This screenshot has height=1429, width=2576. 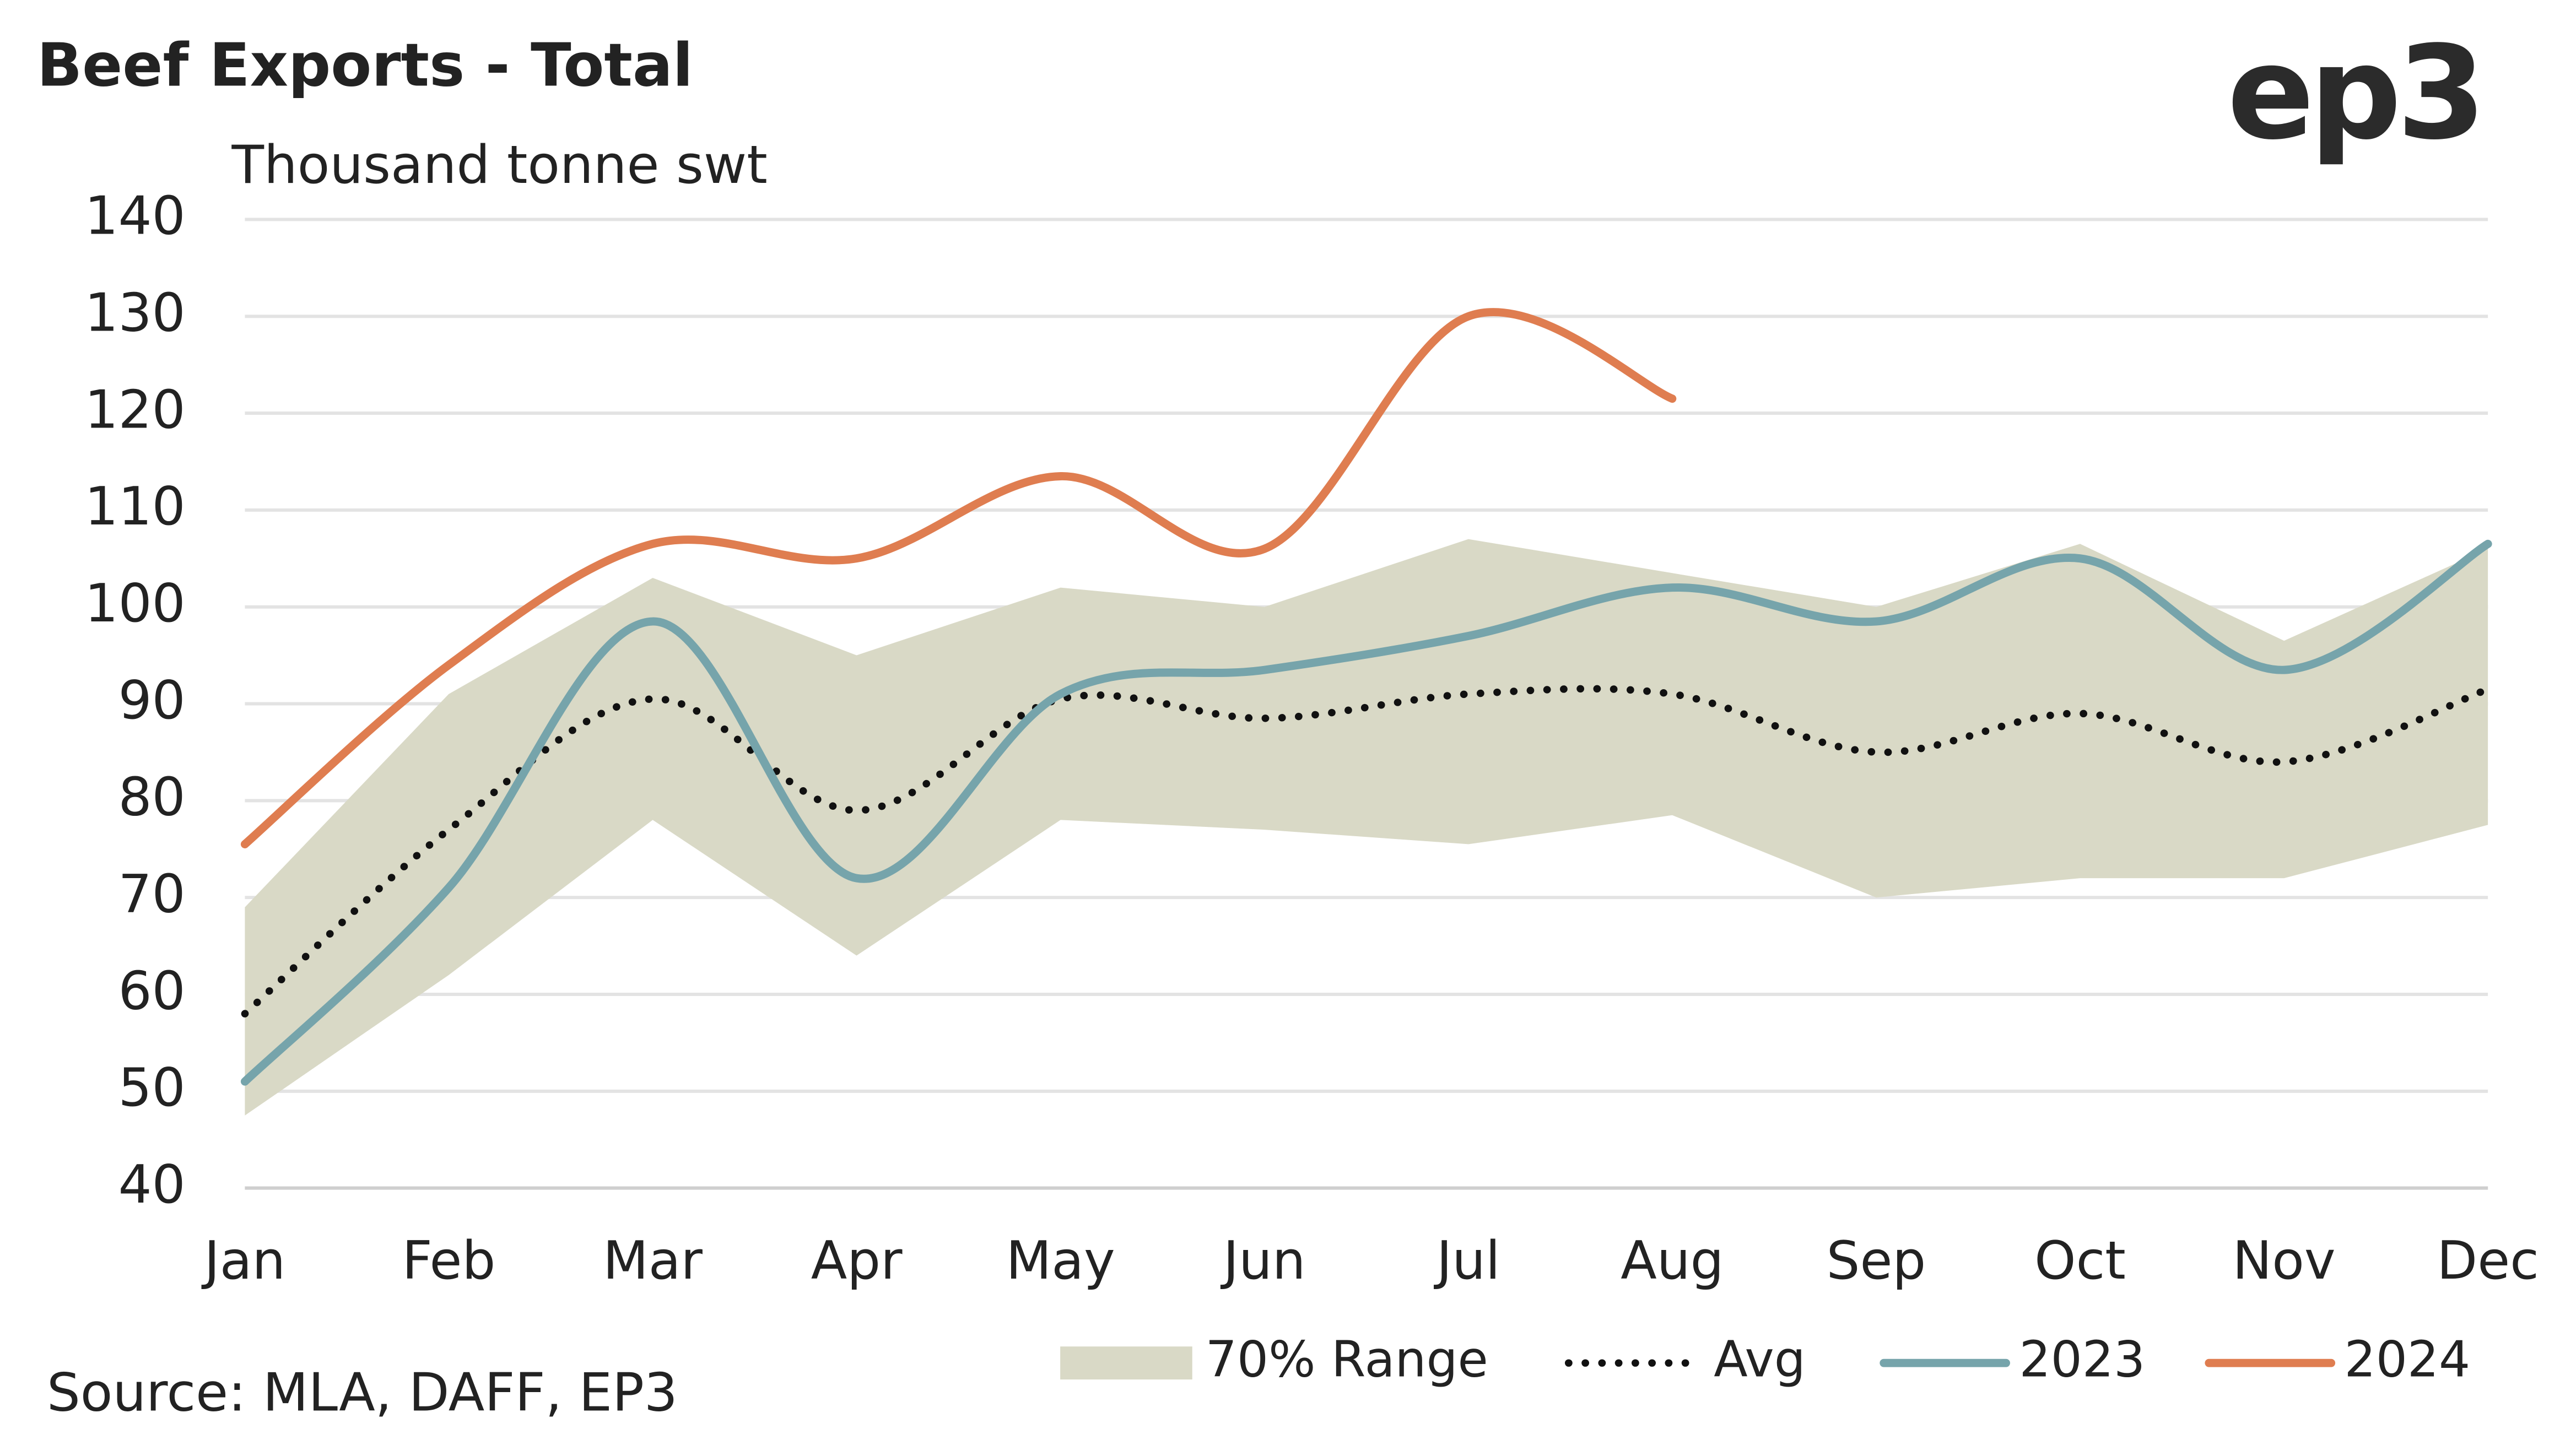 I want to click on x-tick-label: Oct, so click(x=2080, y=1260).